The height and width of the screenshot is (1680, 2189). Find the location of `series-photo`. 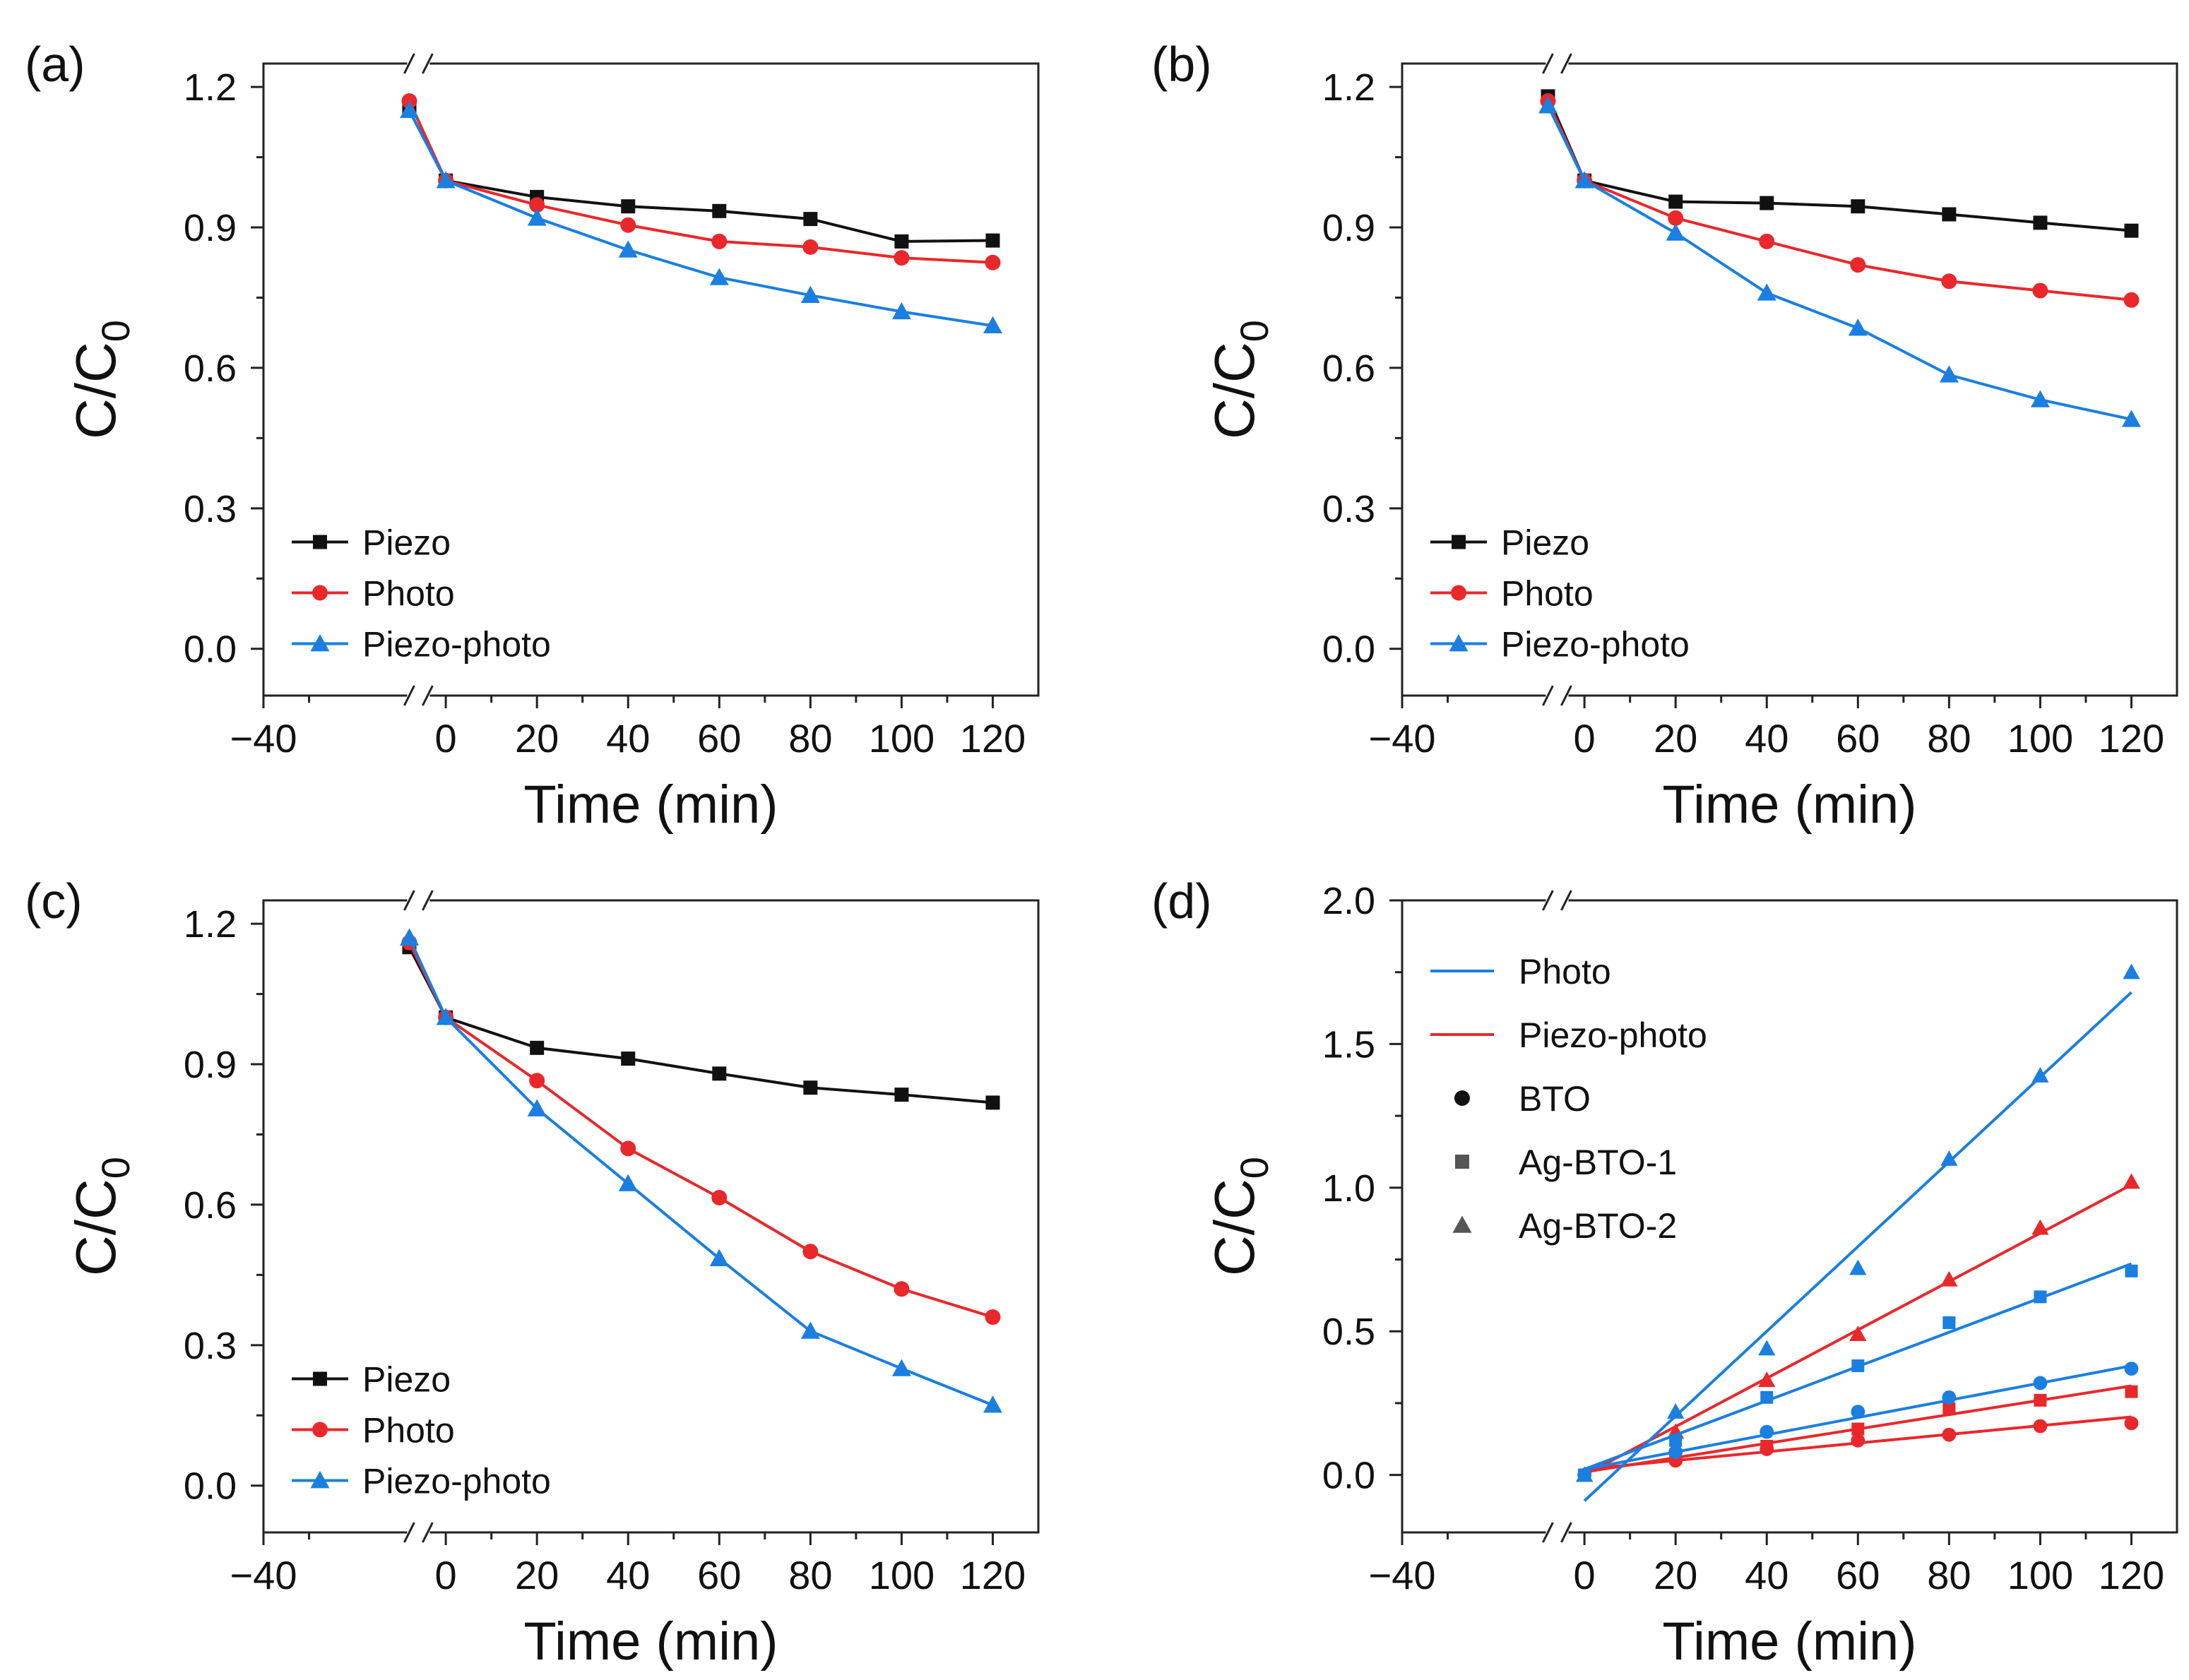

series-photo is located at coordinates (1840, 200).